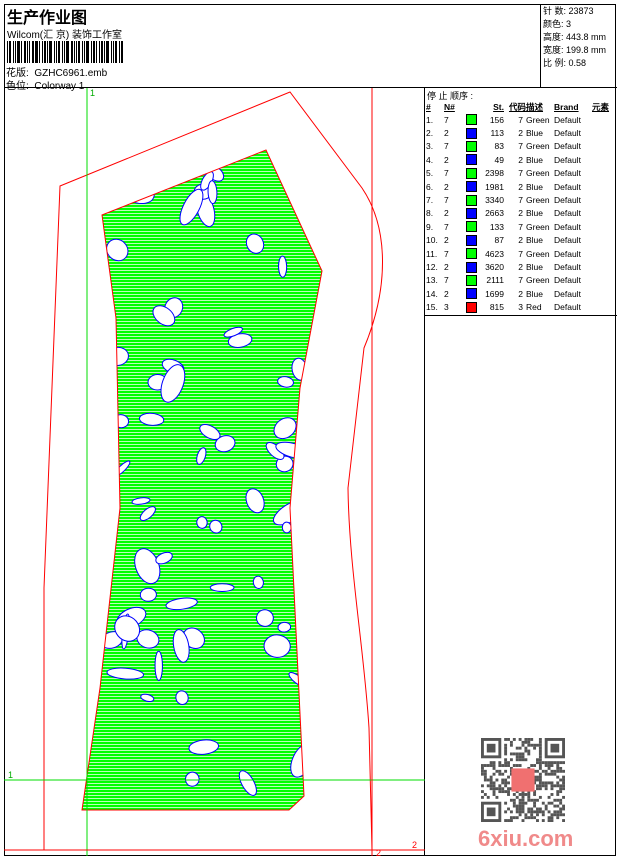 The width and height of the screenshot is (620, 861). Describe the element at coordinates (499, 146) in the screenshot. I see `stitch-count: 83` at that location.